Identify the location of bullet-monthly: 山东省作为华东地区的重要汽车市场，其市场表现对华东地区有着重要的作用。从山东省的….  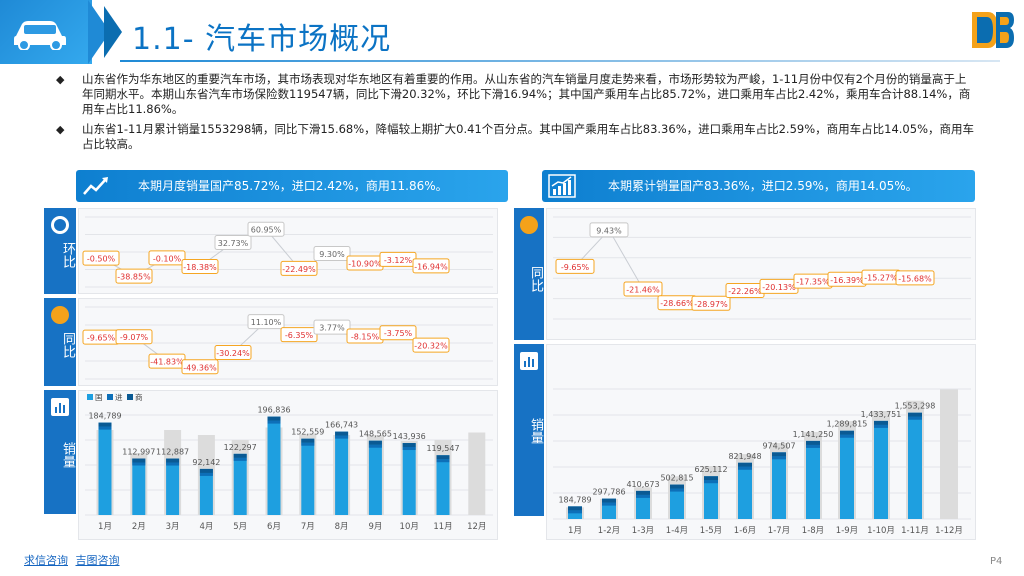
(513, 94).